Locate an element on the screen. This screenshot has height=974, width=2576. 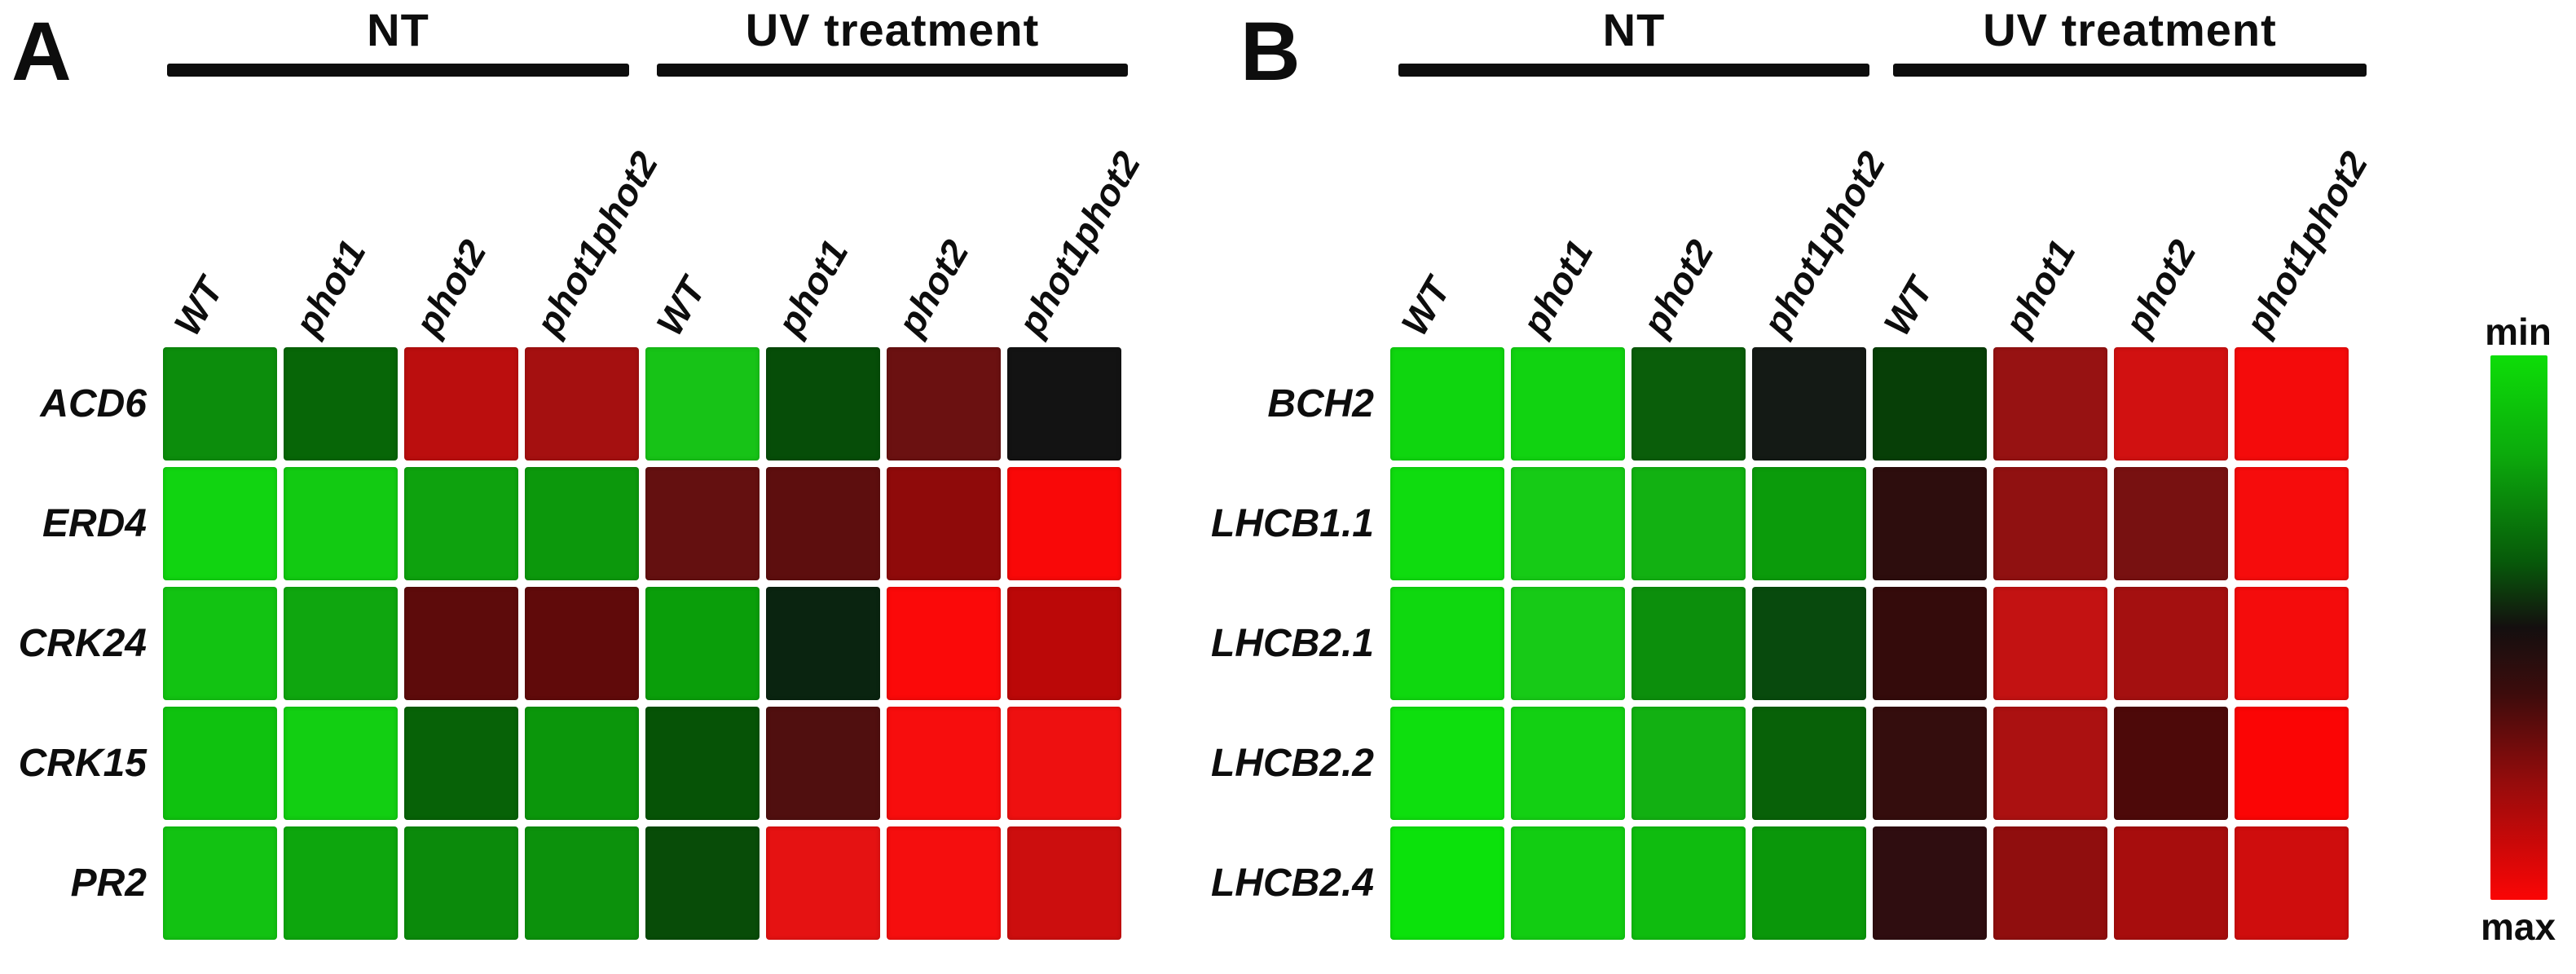
panel-a-group-label-nt: NT is located at coordinates (398, 29).